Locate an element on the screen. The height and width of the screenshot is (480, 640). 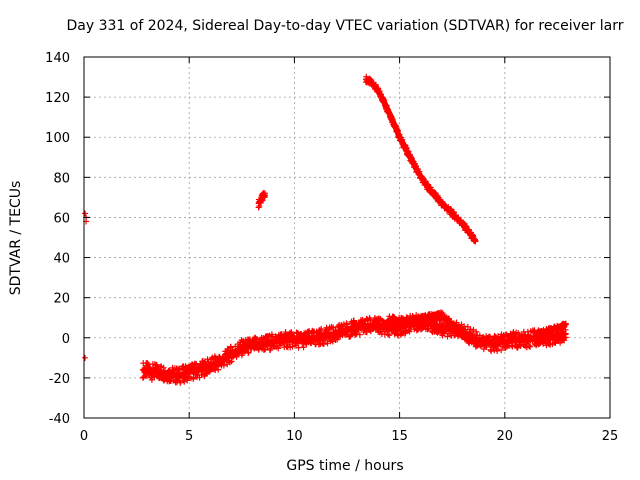
x-axis-label: GPS time / hours is located at coordinates (344, 466).